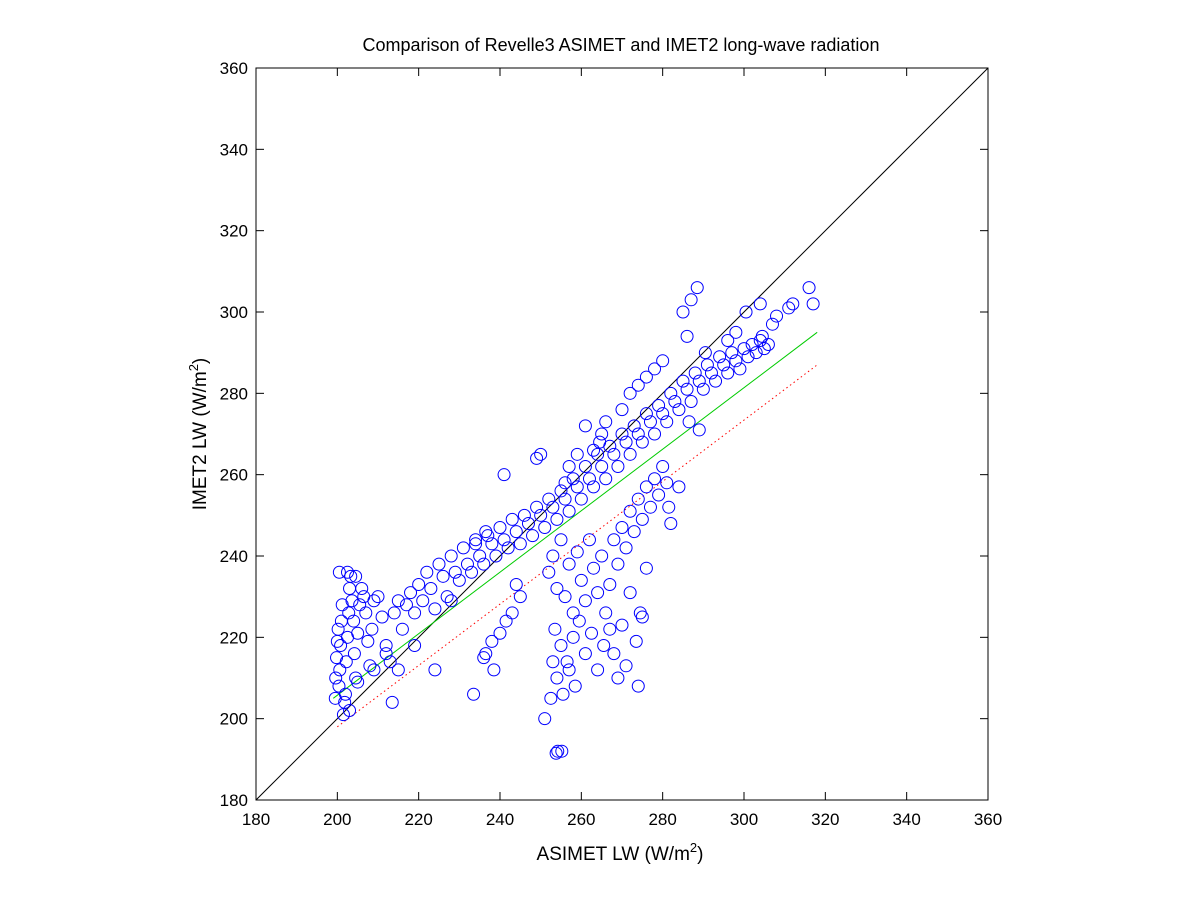 This screenshot has height=900, width=1200. What do you see at coordinates (256, 819) in the screenshot?
I see `x-tick-label: 180` at bounding box center [256, 819].